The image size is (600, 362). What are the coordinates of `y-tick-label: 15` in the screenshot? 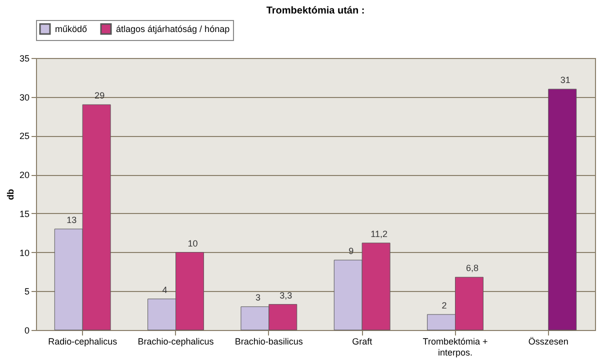 It's located at (24, 213).